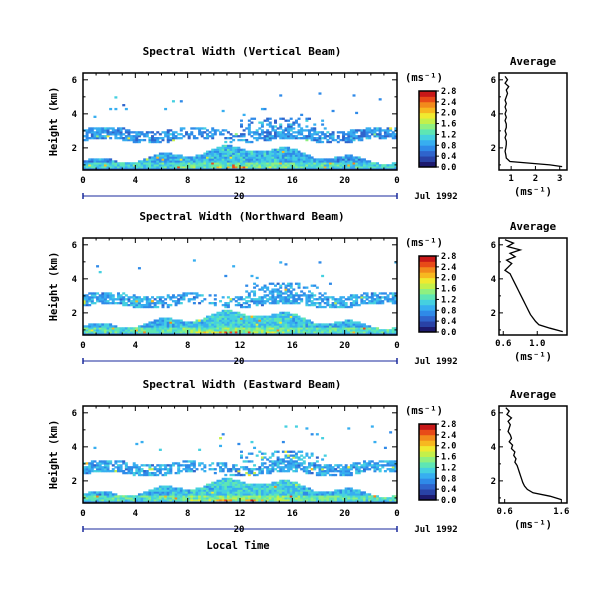  I want to click on average-profile: Average (ms⁻¹) 2 4 6 0.6 1.0, so click(529, 291).